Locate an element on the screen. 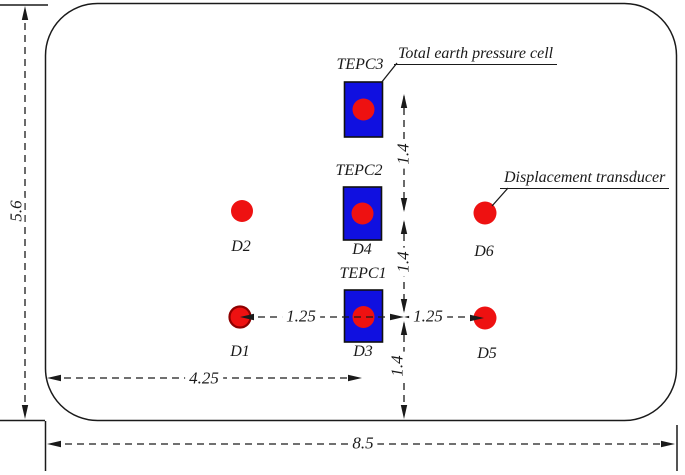 The width and height of the screenshot is (685, 475). dim-label-h-spacing-2: 1.25 is located at coordinates (428, 316).